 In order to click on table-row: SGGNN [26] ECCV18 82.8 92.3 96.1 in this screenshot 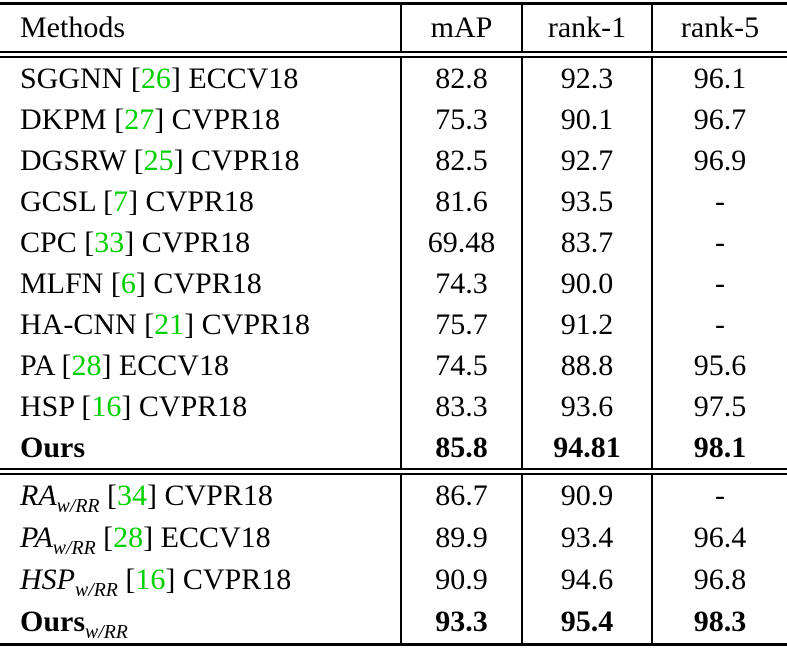, I will do `click(393, 77)`.